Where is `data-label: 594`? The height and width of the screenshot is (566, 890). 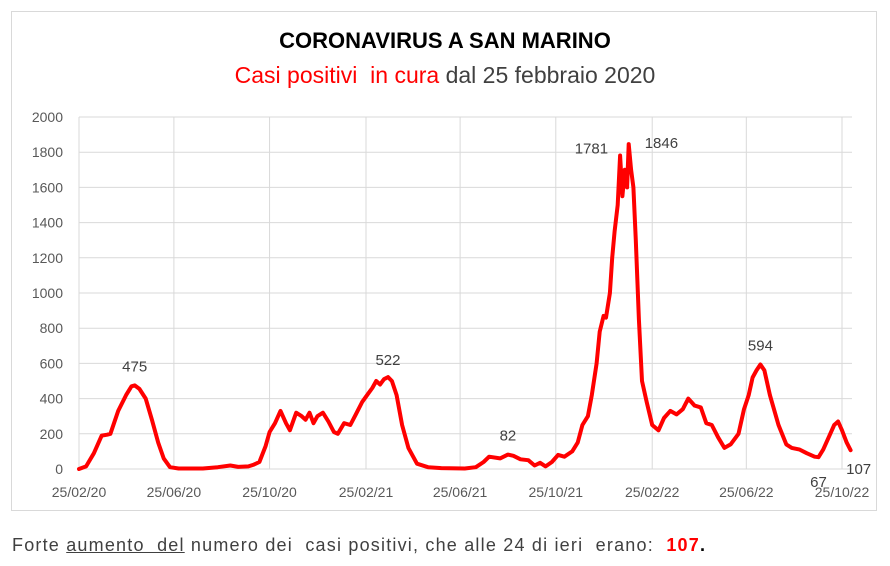
data-label: 594 is located at coordinates (760, 345).